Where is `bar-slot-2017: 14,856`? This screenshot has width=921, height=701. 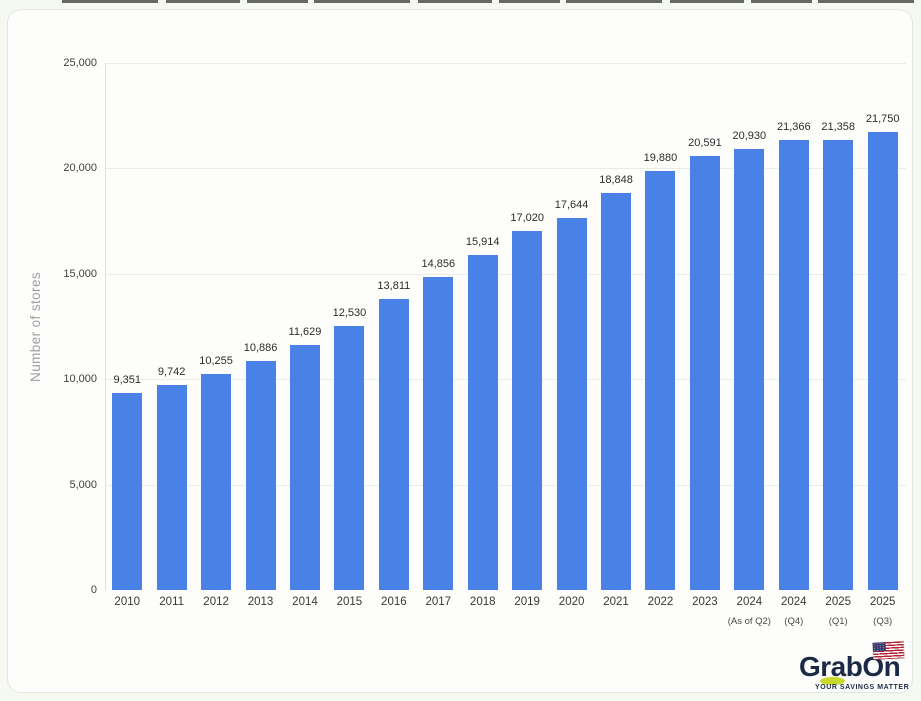
bar-slot-2017: 14,856 is located at coordinates (438, 326).